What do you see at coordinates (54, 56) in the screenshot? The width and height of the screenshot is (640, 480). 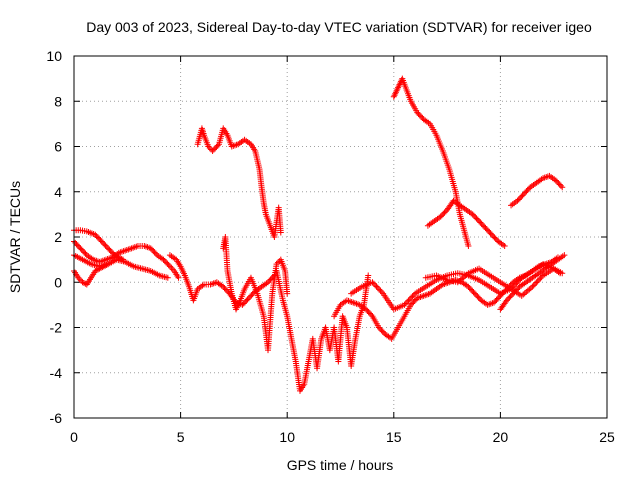 I see `y-tick-label: 10` at bounding box center [54, 56].